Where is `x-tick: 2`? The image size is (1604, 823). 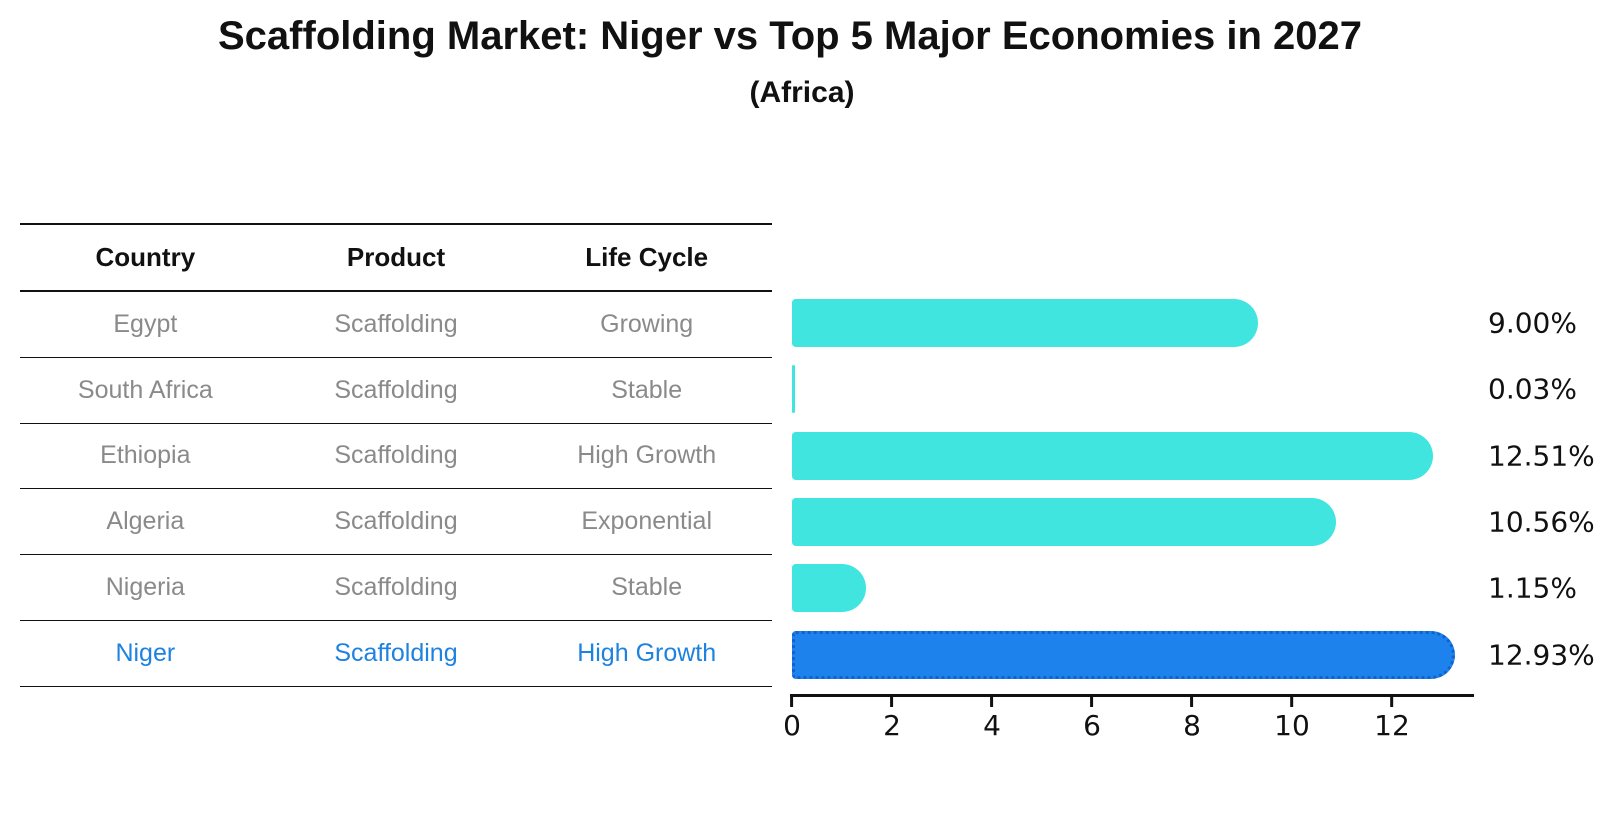 x-tick: 2 is located at coordinates (892, 719).